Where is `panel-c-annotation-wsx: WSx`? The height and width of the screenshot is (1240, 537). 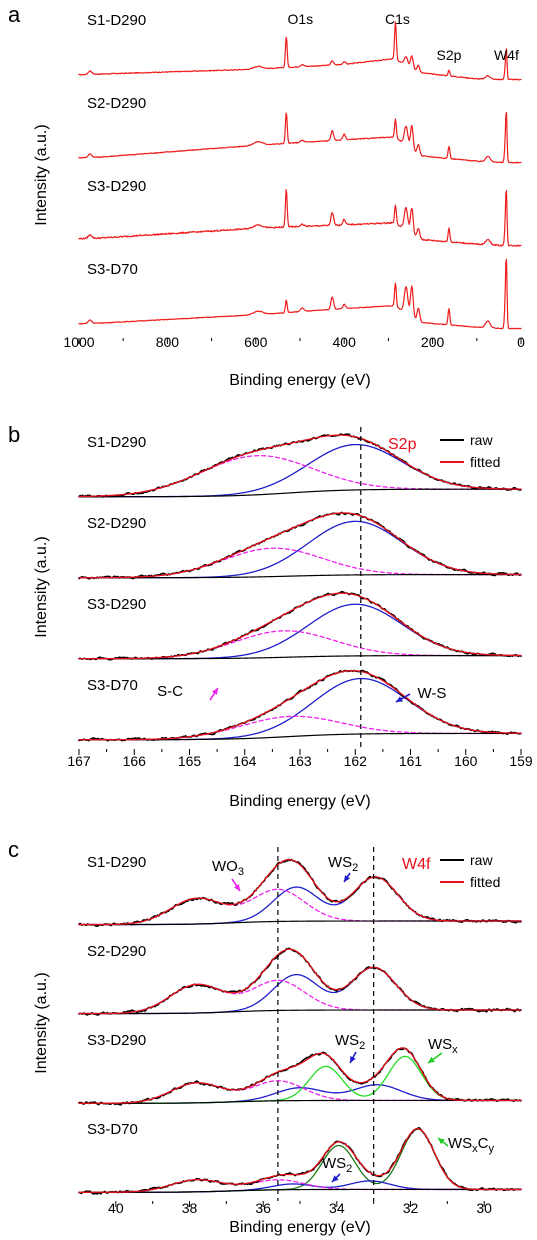
panel-c-annotation-wsx: WSx is located at coordinates (443, 1046).